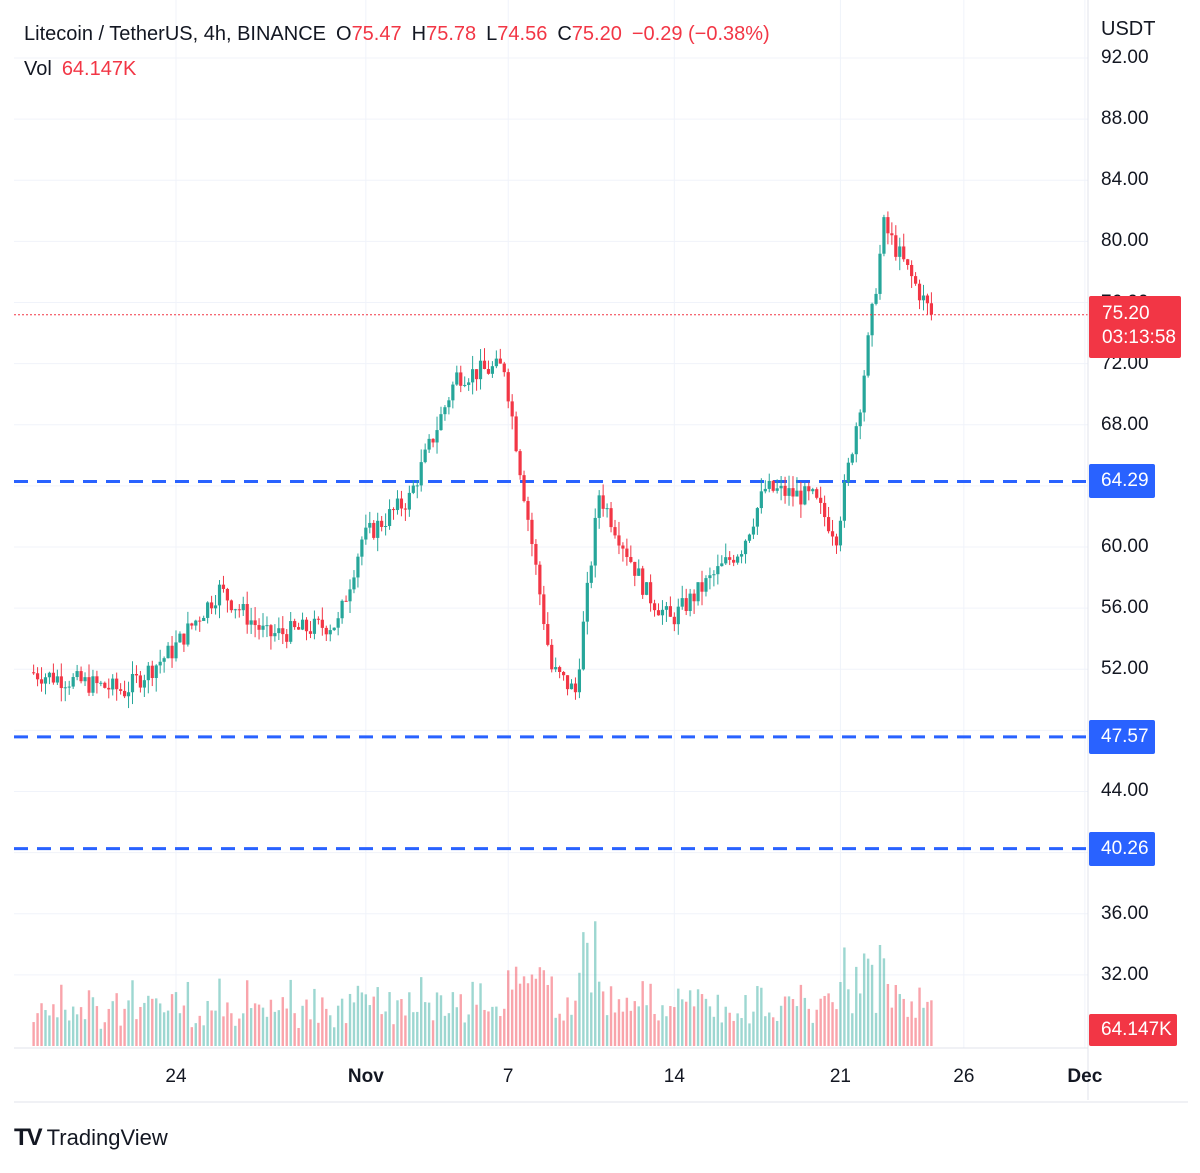 Image resolution: width=1200 pixels, height=1173 pixels. What do you see at coordinates (175, 34) in the screenshot?
I see `symbol-title: Litecoin / TetherUS, 4h, BINANCE` at bounding box center [175, 34].